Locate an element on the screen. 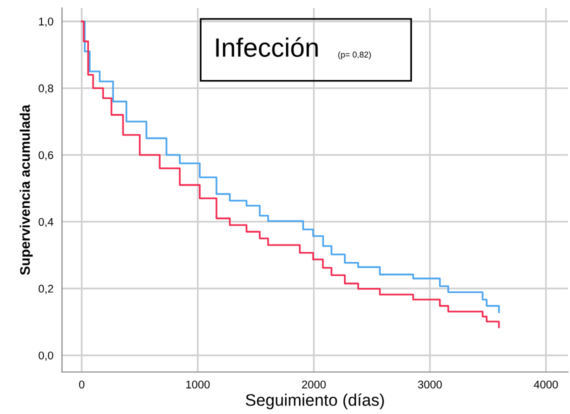 Image resolution: width=570 pixels, height=414 pixels. y-axis-title: Supervivencia acumulada is located at coordinates (26, 189).